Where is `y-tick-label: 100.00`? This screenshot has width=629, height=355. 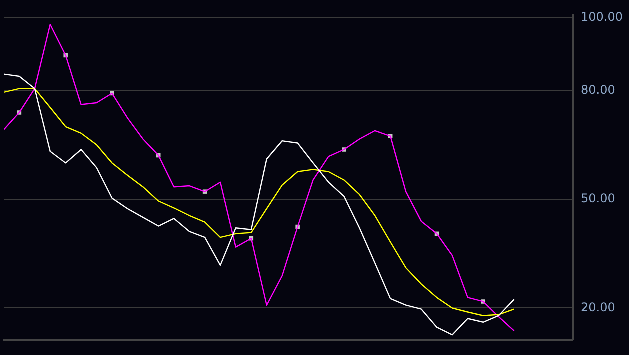 y-tick-label: 100.00 is located at coordinates (602, 17).